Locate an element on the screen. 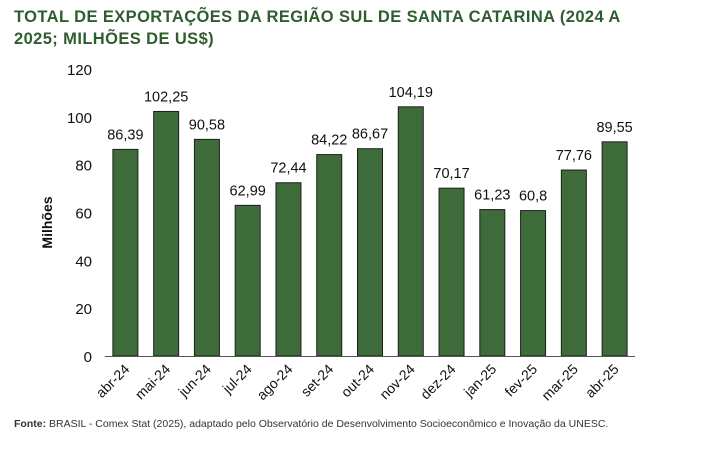  x-tick-label: jun-24 is located at coordinates (195, 381).